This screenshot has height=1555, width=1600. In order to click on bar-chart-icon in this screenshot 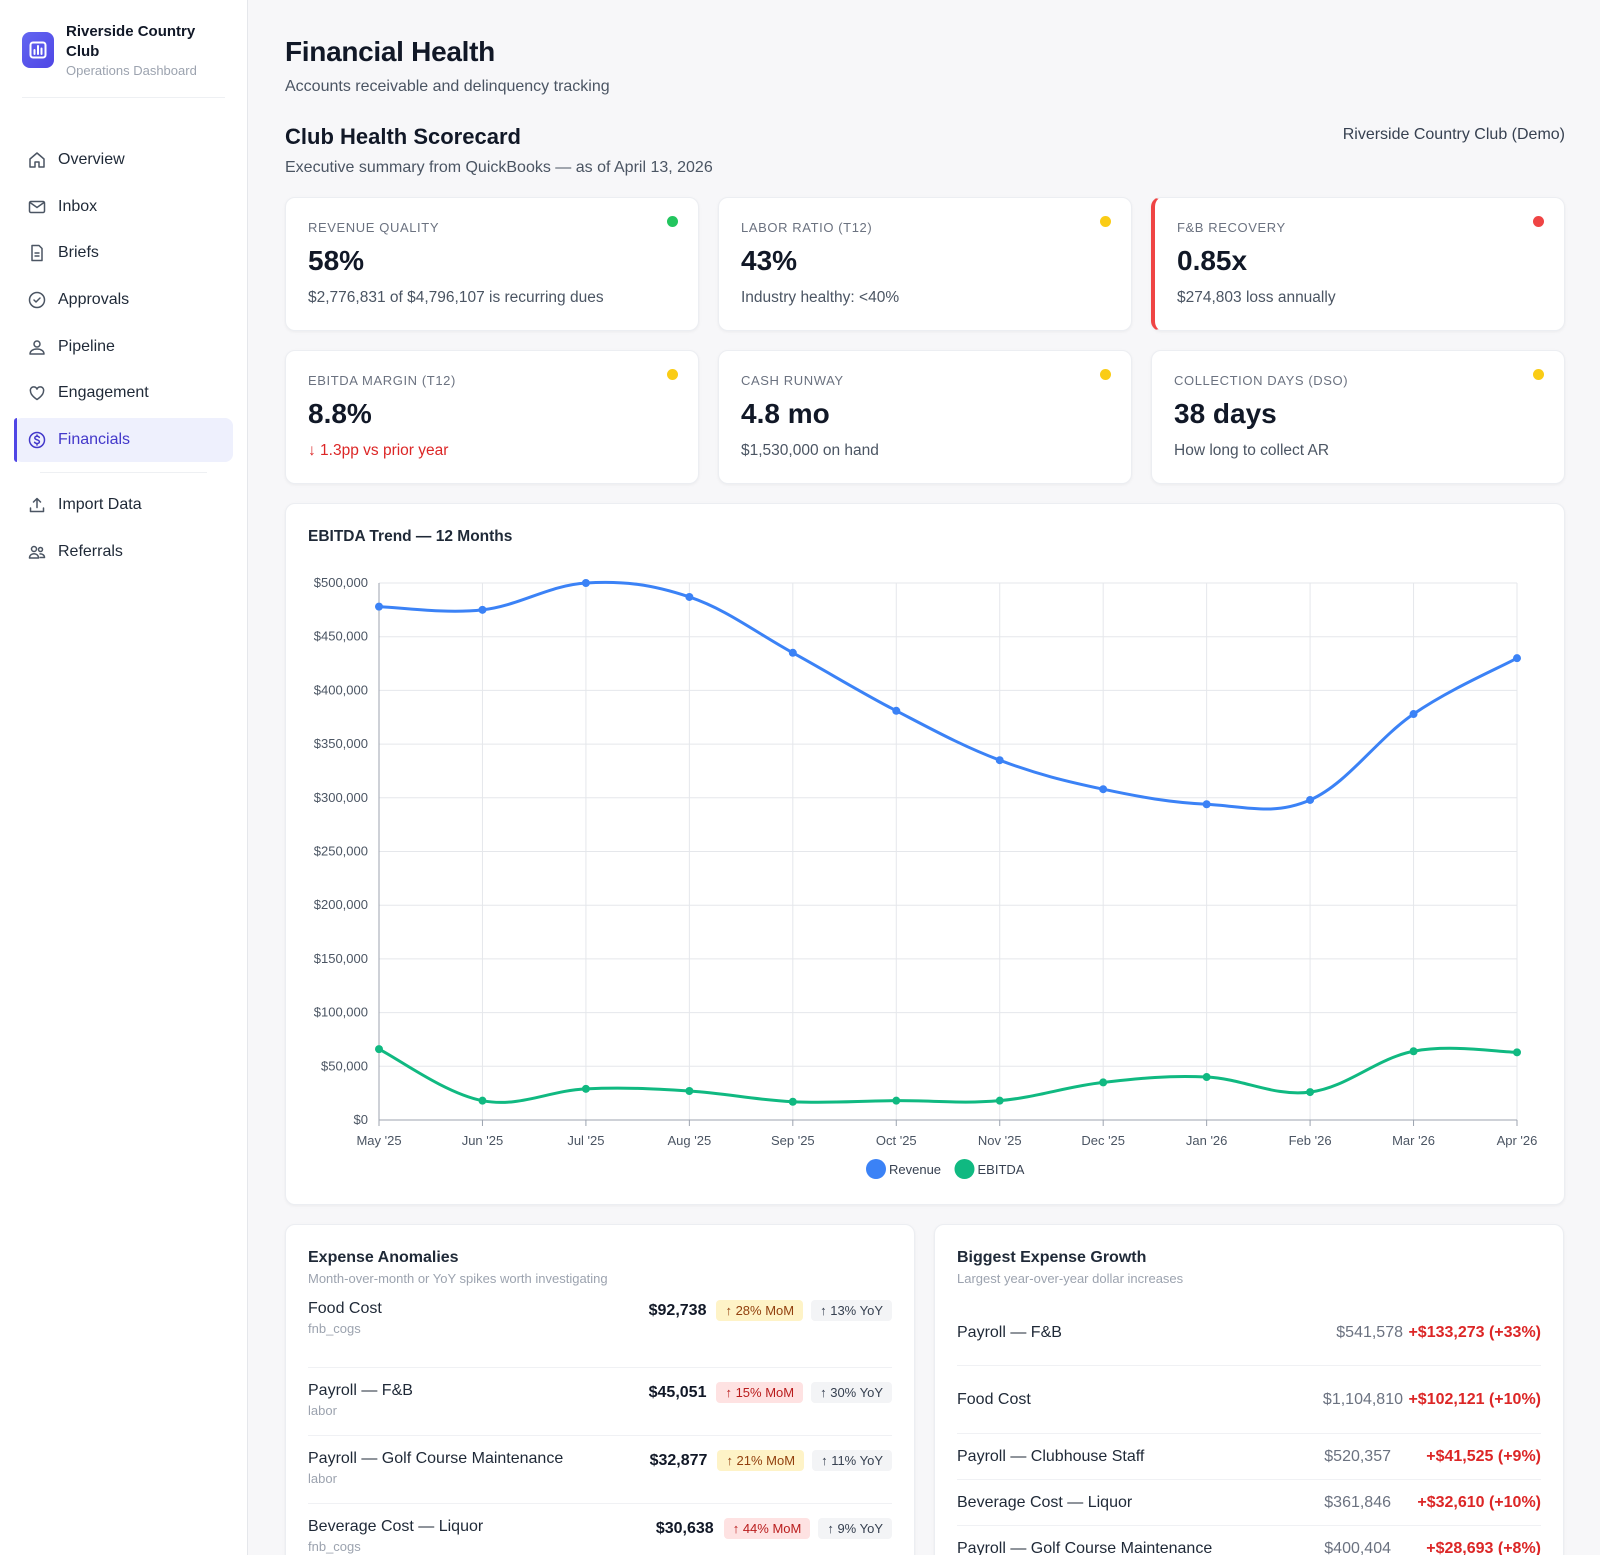, I will do `click(38, 50)`.